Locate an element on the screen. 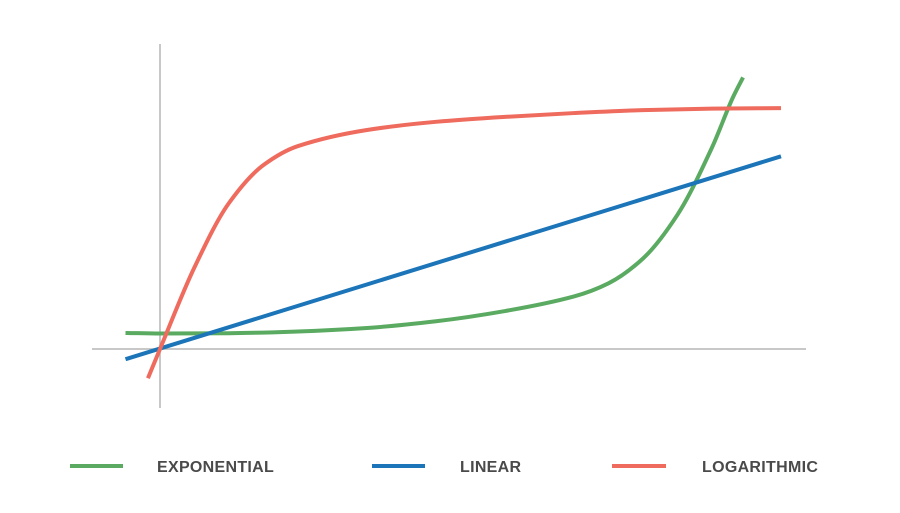  legend-item-linear: LINEAR is located at coordinates (446, 467).